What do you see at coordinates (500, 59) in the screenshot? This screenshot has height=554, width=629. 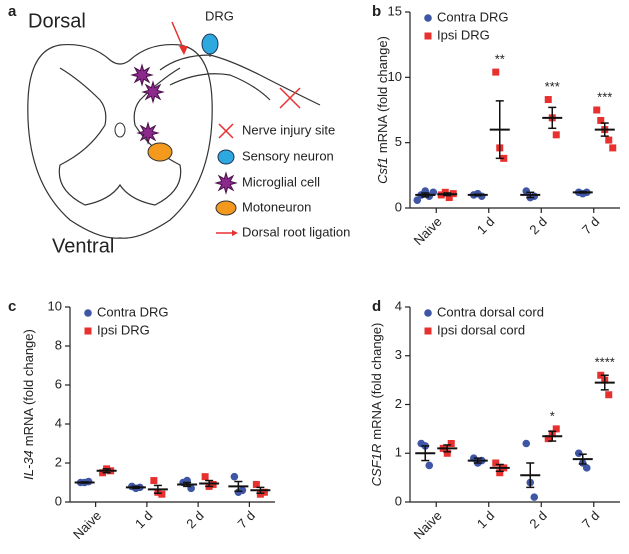 I see `significance: **` at bounding box center [500, 59].